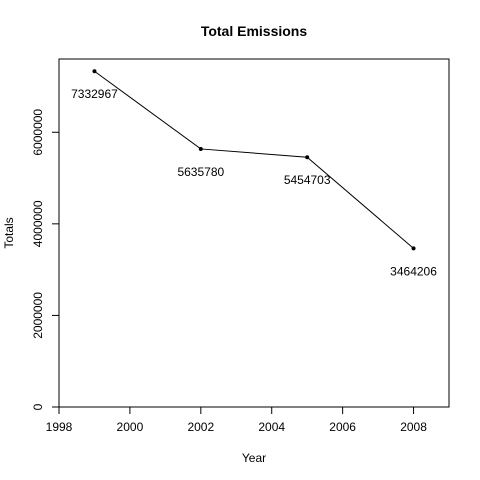  What do you see at coordinates (38, 406) in the screenshot?
I see `y-tick-label: 0` at bounding box center [38, 406].